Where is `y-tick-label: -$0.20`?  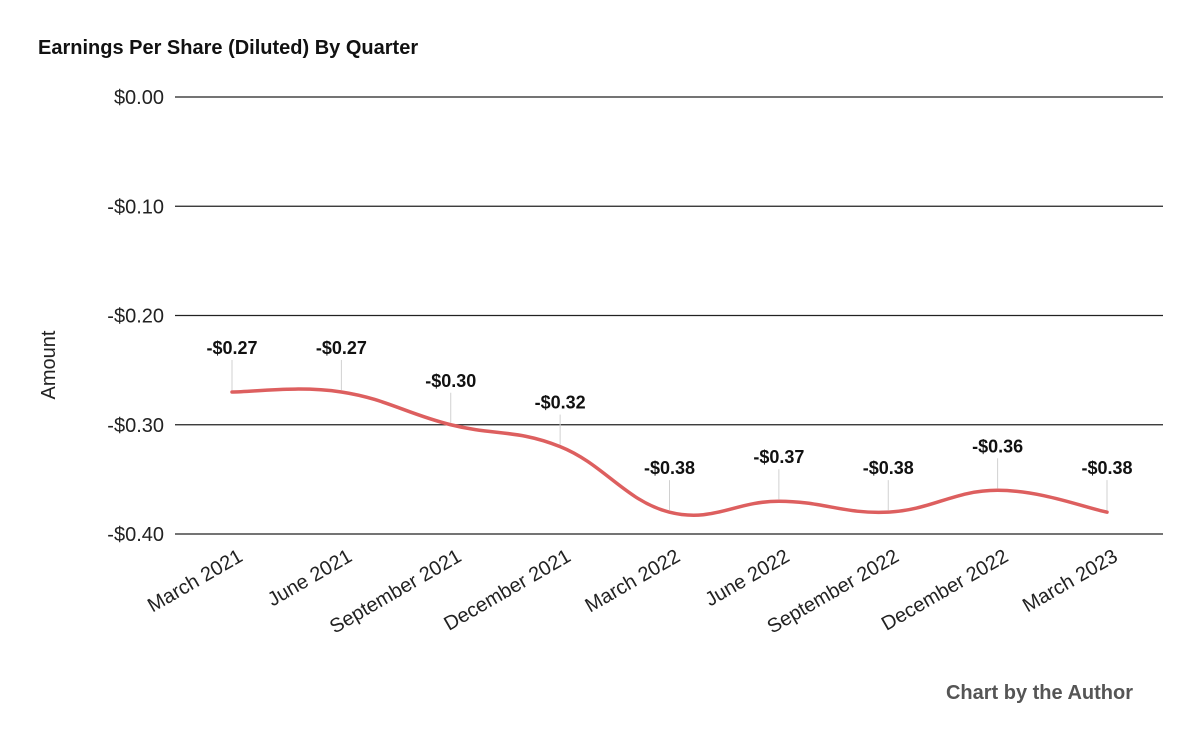
y-tick-label: -$0.20 is located at coordinates (135, 317).